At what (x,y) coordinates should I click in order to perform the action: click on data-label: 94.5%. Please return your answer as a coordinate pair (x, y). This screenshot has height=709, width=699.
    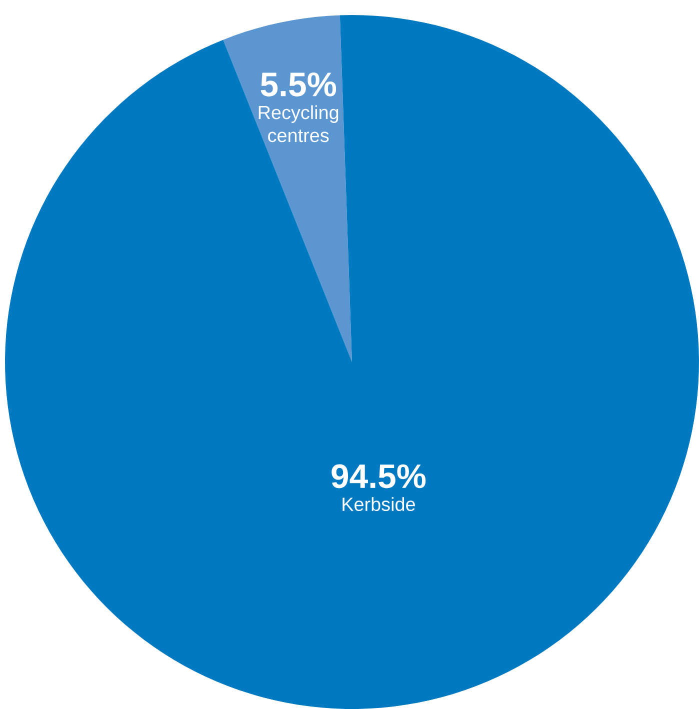
    Looking at the image, I should click on (379, 476).